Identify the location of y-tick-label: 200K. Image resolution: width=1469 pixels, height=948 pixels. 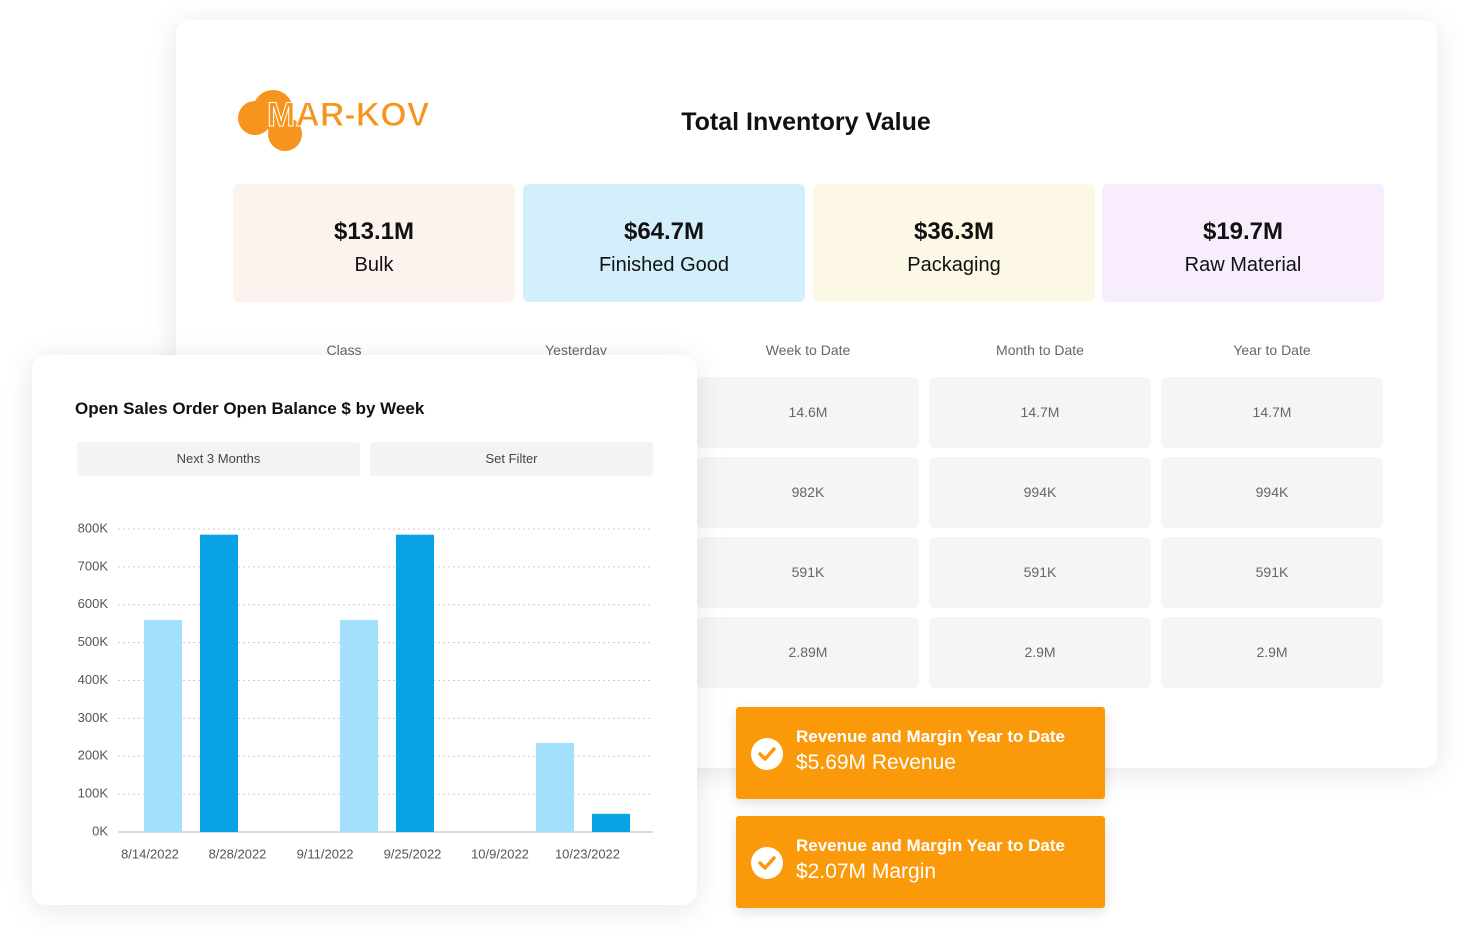
(93, 755).